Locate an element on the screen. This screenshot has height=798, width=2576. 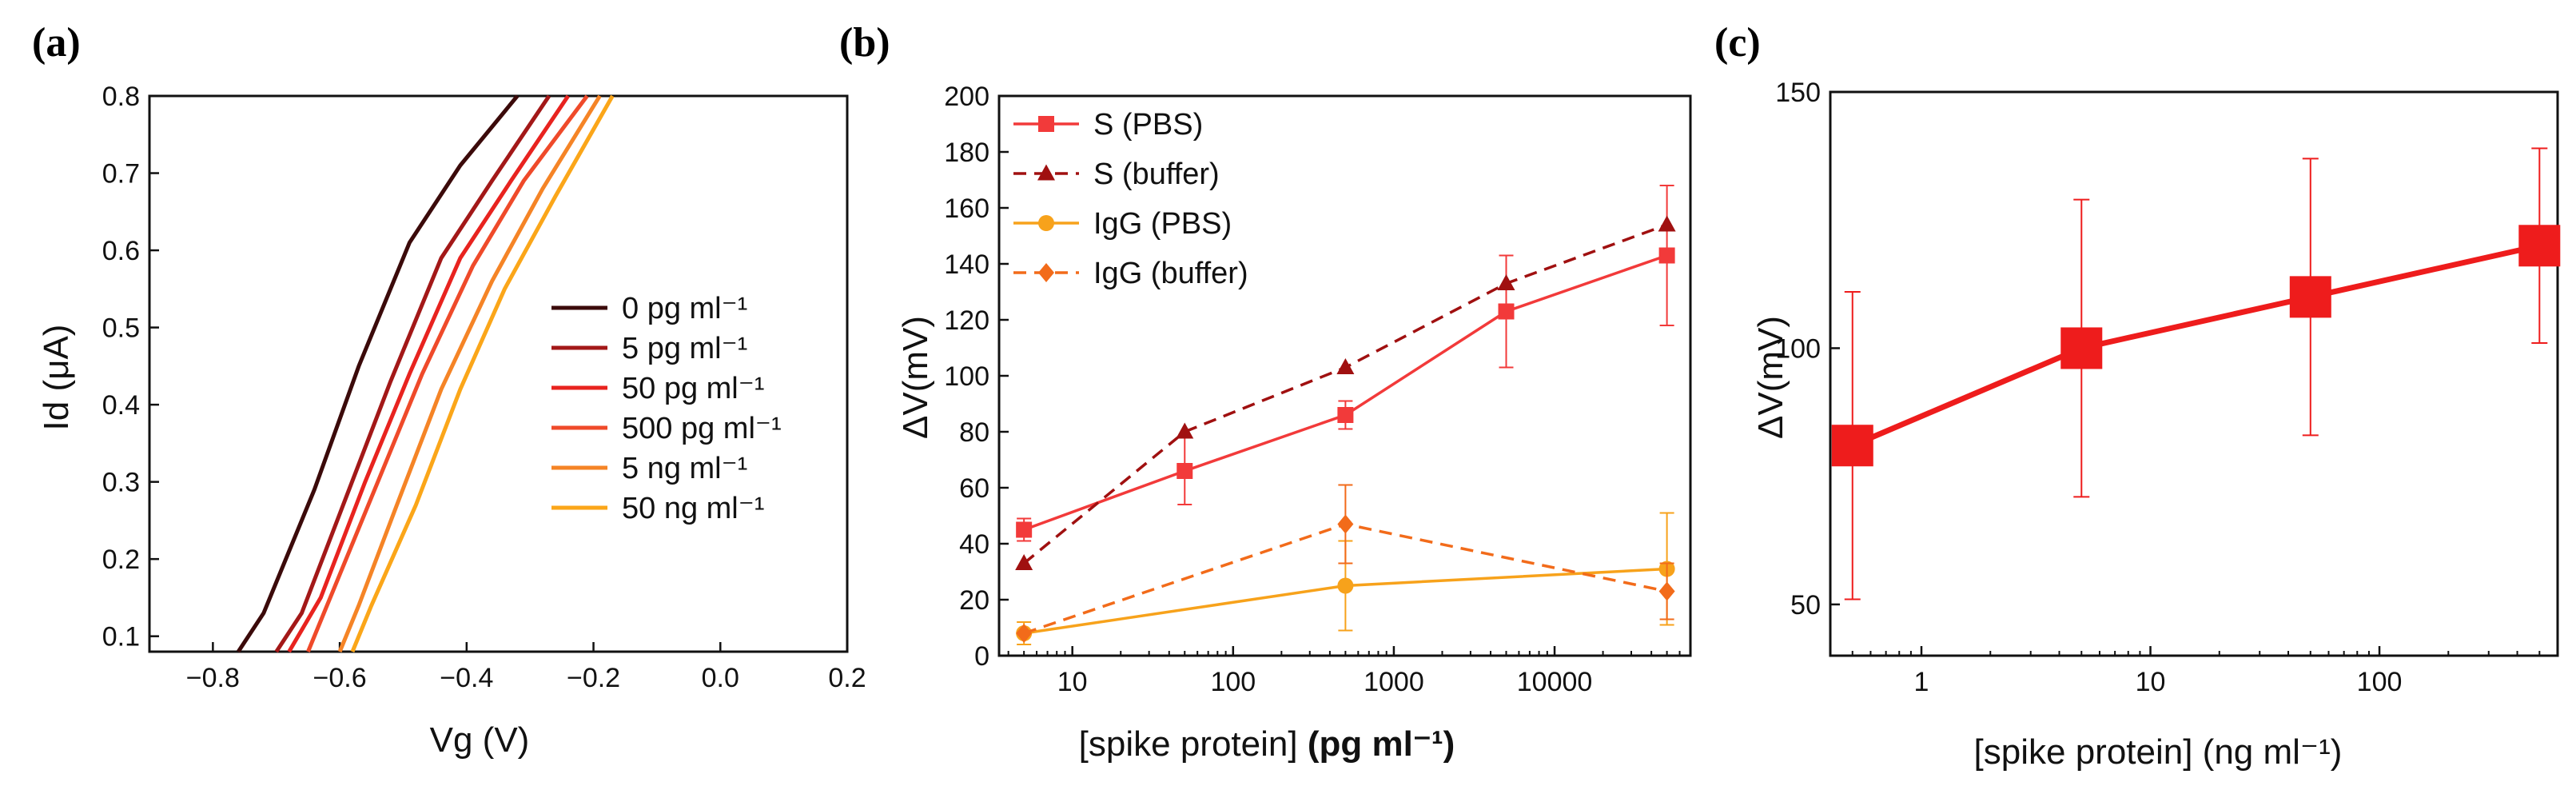
panel-b-ytick-label: 0 is located at coordinates (982, 656).